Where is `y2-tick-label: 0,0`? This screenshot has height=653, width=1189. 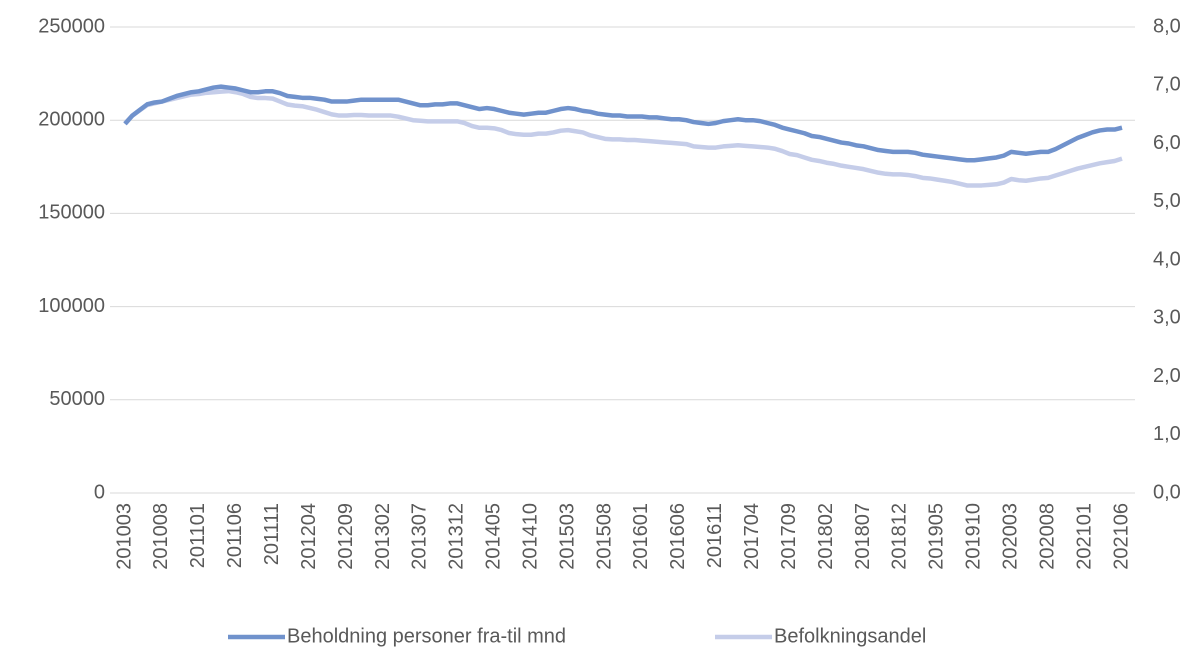
y2-tick-label: 0,0 is located at coordinates (1167, 492).